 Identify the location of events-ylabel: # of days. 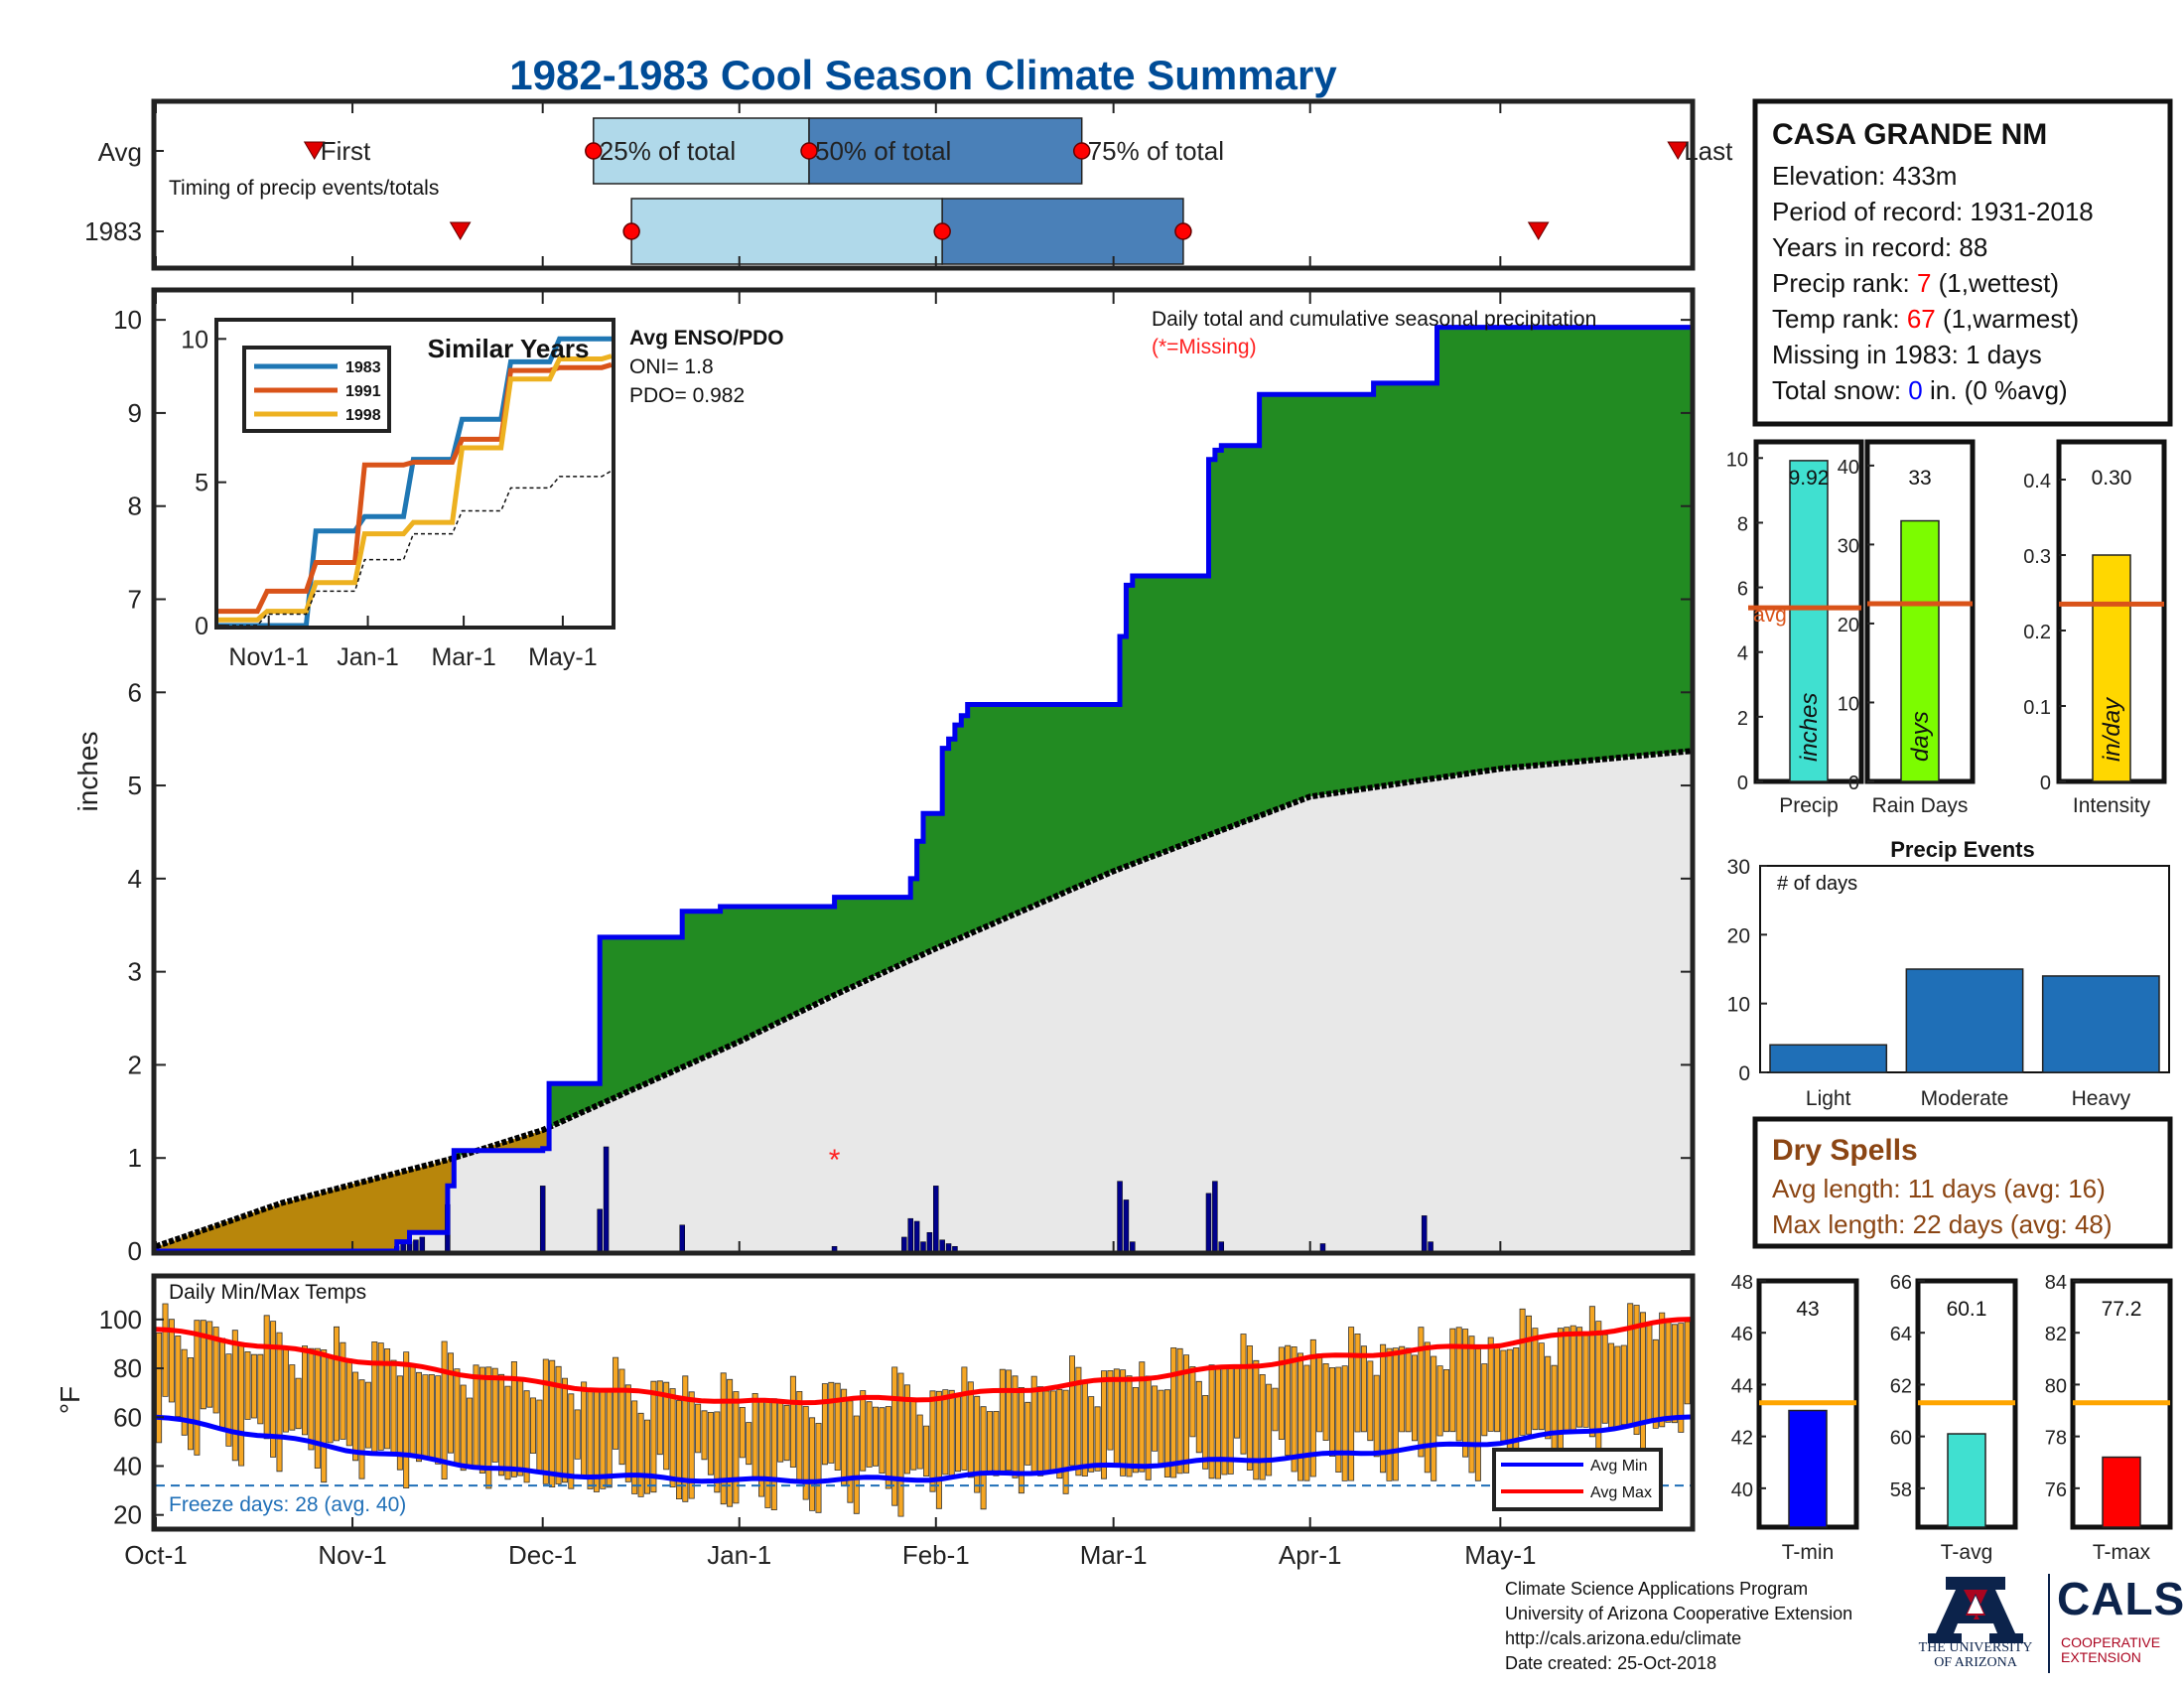
(1817, 884).